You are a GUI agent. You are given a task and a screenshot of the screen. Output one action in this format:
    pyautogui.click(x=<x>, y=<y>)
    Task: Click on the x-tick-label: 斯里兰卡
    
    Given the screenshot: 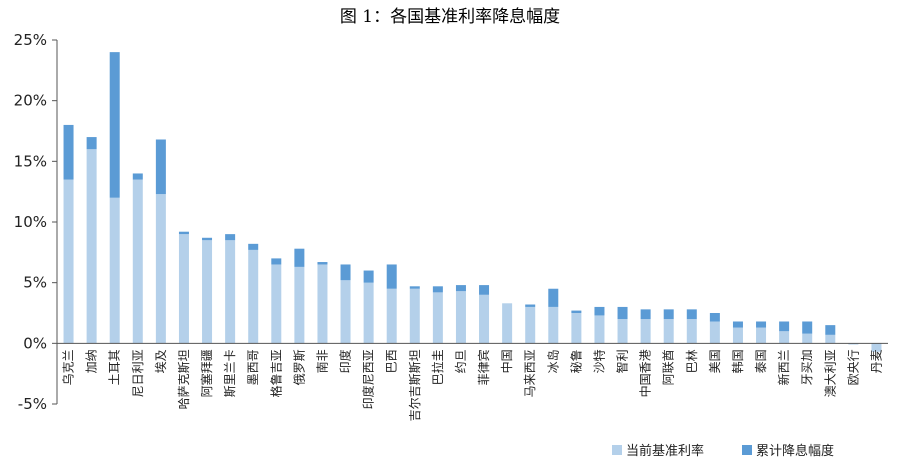 What is the action you would take?
    pyautogui.click(x=230, y=373)
    